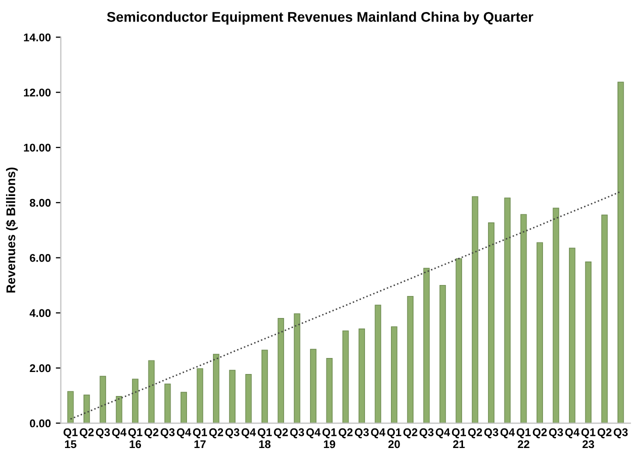 This screenshot has width=640, height=465. What do you see at coordinates (40, 202) in the screenshot?
I see `y-tick-label: 8.00` at bounding box center [40, 202].